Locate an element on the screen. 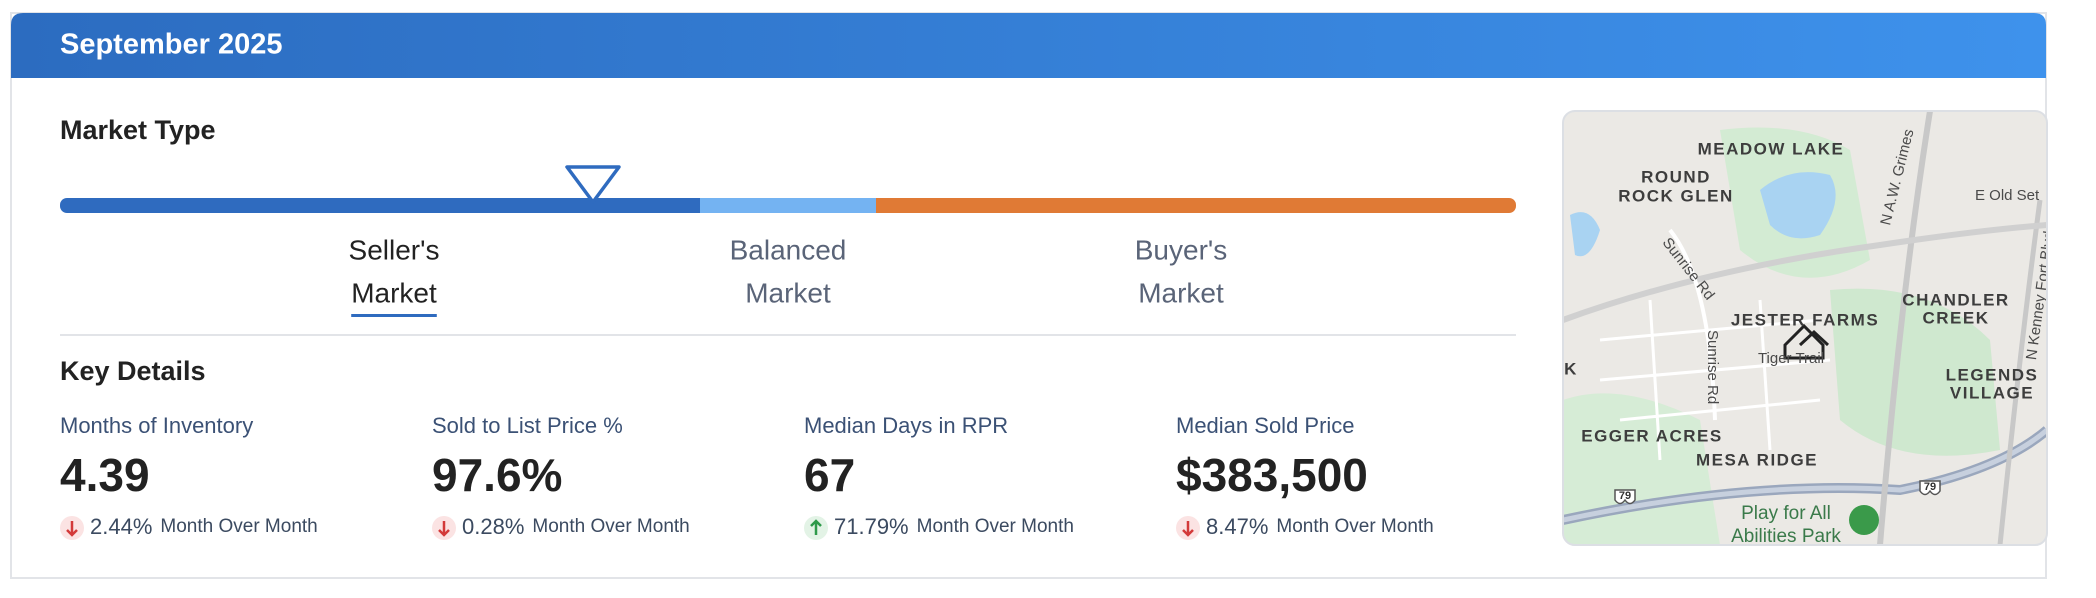 This screenshot has height=598, width=2096. change-value: 2.44% is located at coordinates (121, 526).